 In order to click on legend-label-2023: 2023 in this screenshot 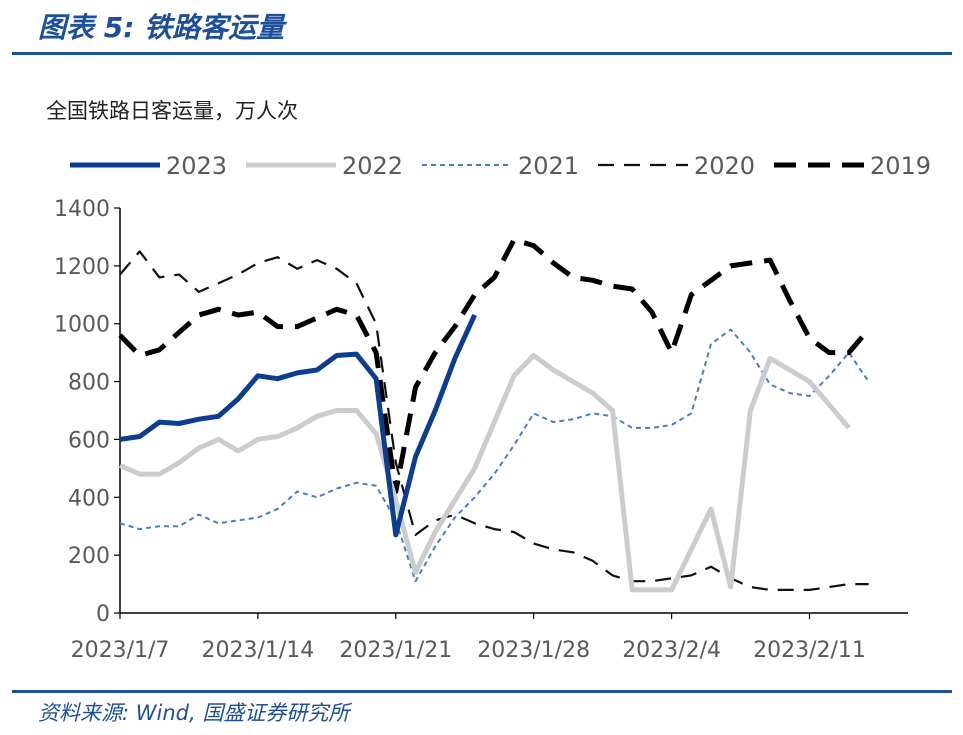, I will do `click(196, 166)`.